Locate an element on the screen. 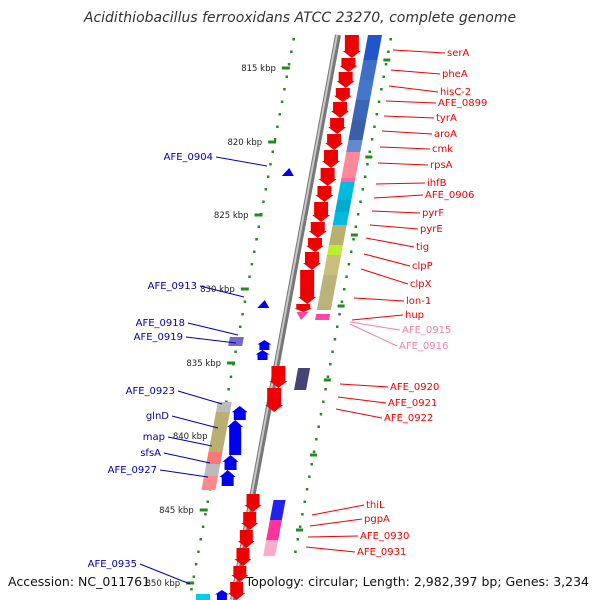 This screenshot has width=600, height=600. gene-label-right: hisC-2 is located at coordinates (455, 92).